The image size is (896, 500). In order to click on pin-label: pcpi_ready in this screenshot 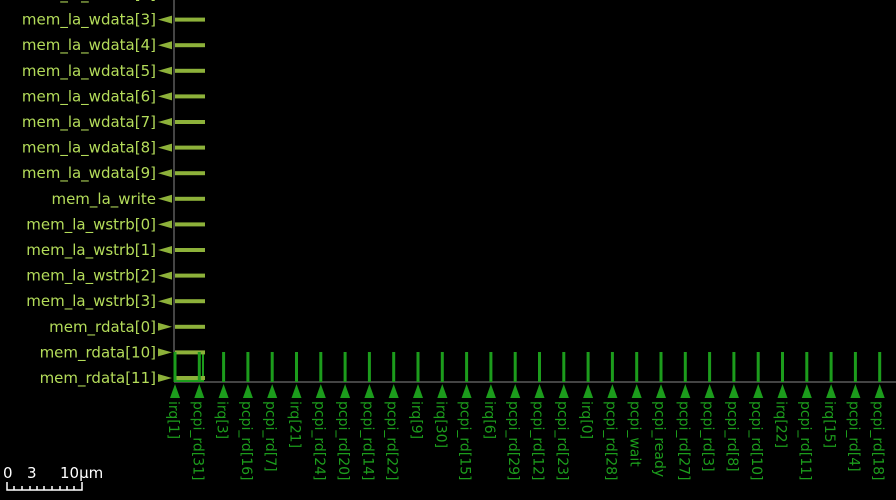, I will do `click(659, 439)`.